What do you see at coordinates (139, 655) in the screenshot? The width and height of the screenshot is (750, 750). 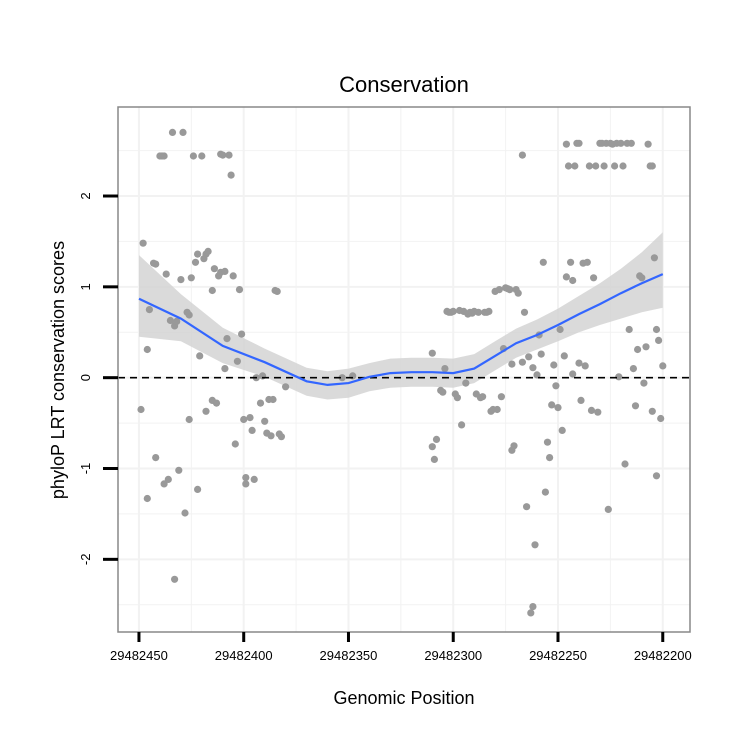 I see `x-tick-label: 29482450` at bounding box center [139, 655].